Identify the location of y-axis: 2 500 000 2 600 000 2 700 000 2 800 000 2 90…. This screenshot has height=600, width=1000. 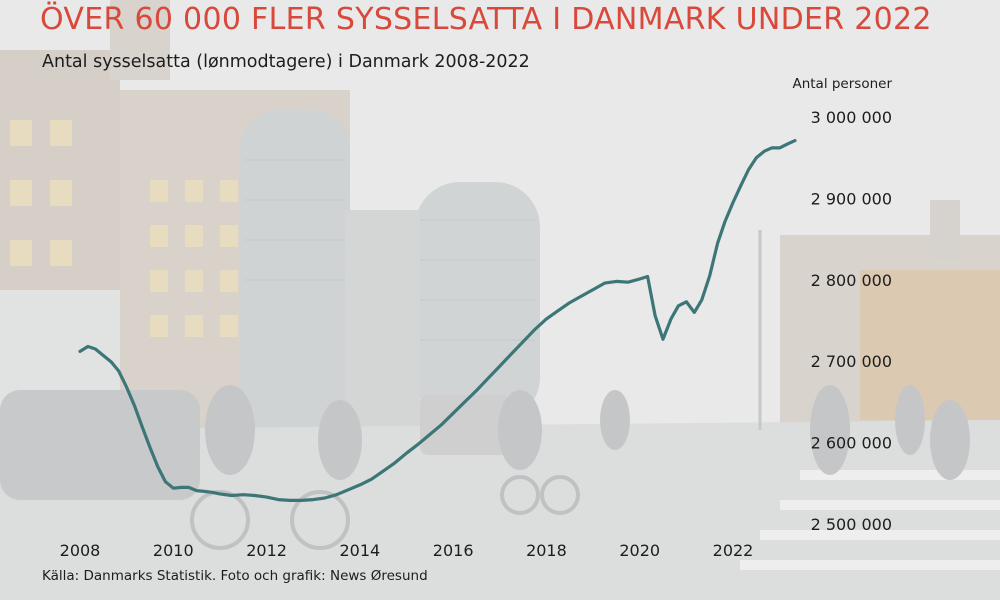
(851, 321).